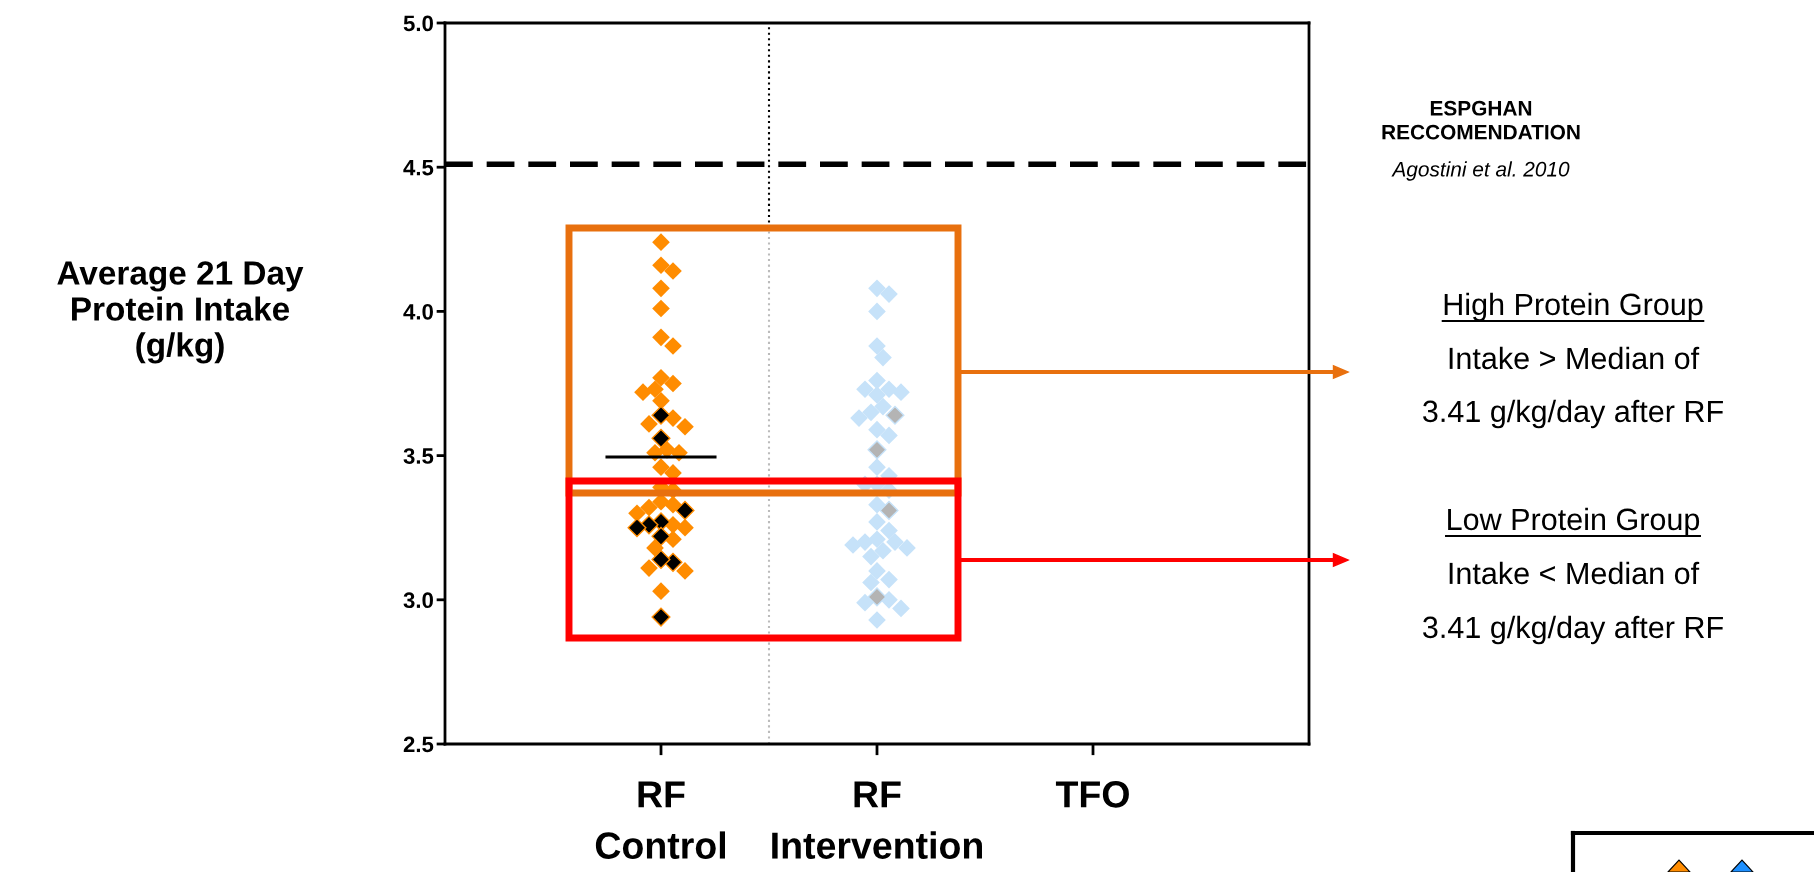 This screenshot has height=872, width=1814. What do you see at coordinates (418, 311) in the screenshot?
I see `y-tick-label: 4.0` at bounding box center [418, 311].